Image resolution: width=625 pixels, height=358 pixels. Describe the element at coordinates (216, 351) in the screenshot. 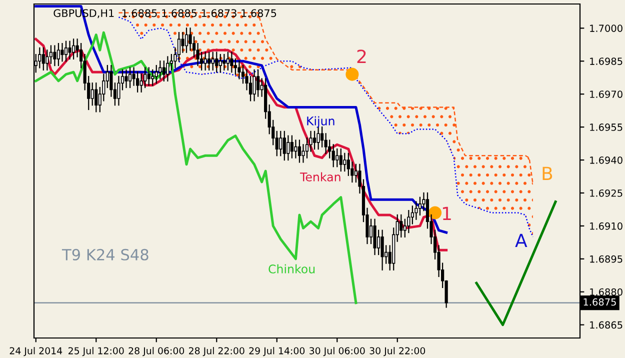

I see `x-tick-label: 28 Jul 22:00` at that location.